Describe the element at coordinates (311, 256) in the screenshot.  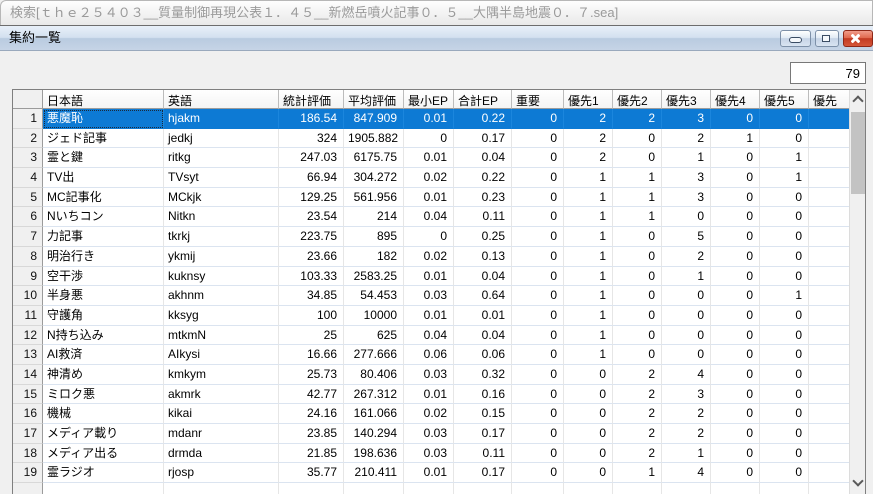
I see `table-cell: 23.66` at that location.